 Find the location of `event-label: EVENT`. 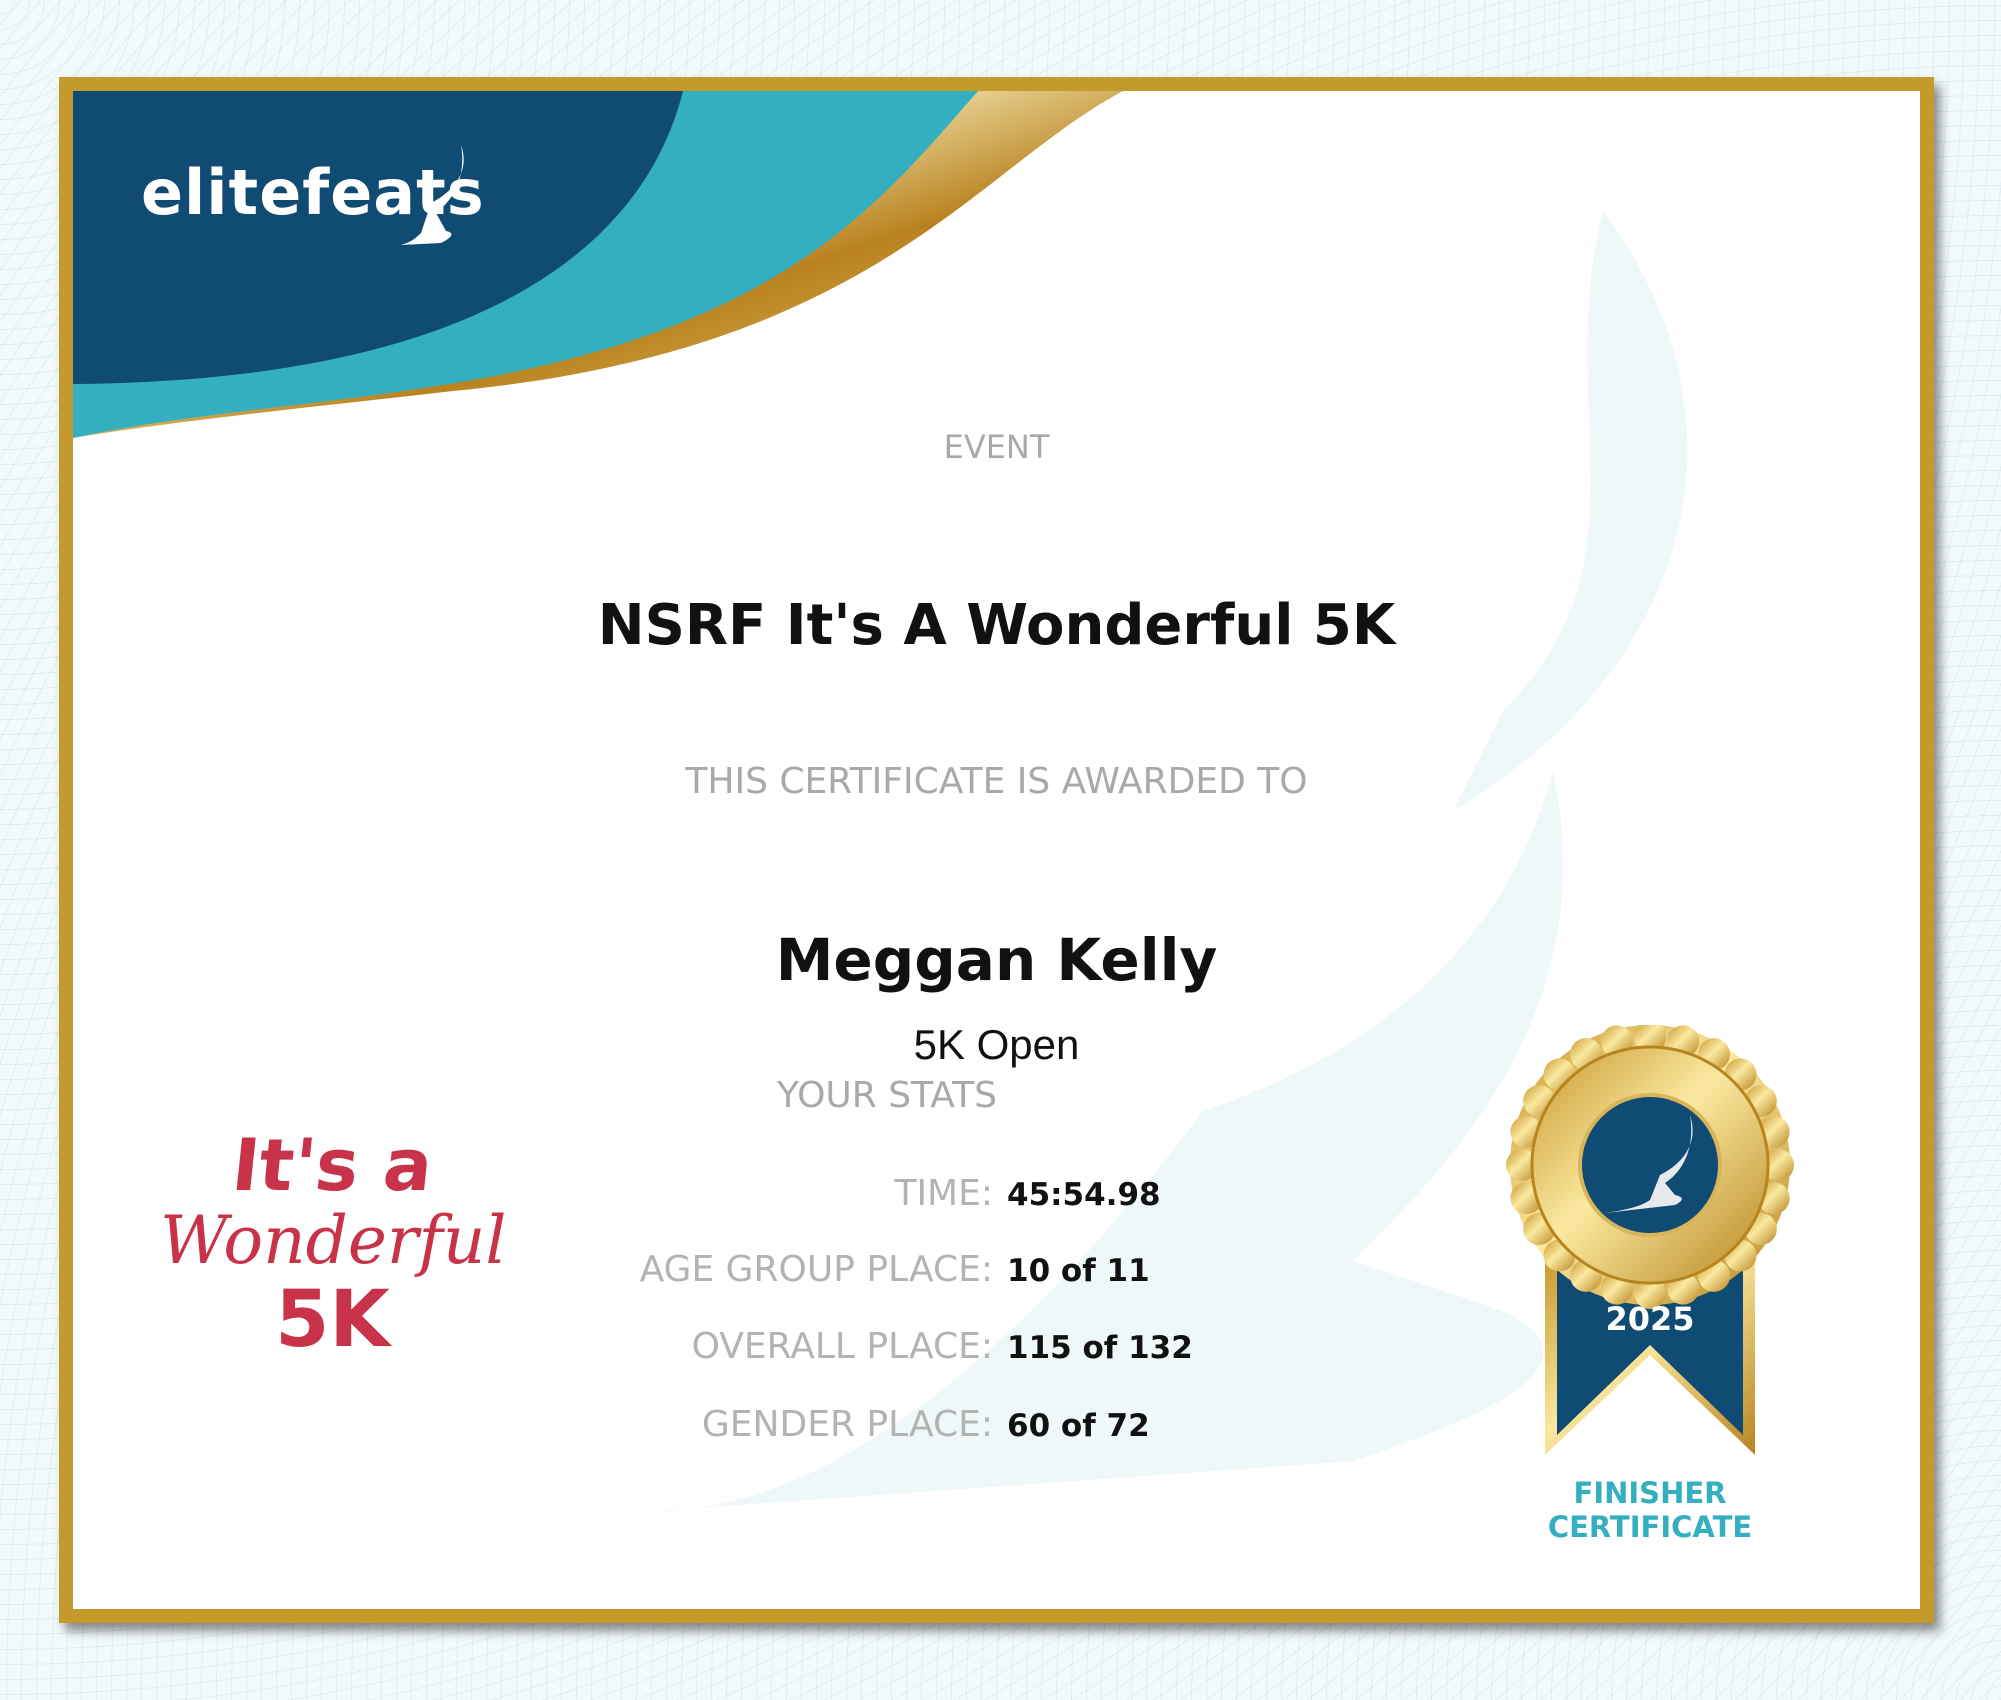

event-label: EVENT is located at coordinates (996, 447).